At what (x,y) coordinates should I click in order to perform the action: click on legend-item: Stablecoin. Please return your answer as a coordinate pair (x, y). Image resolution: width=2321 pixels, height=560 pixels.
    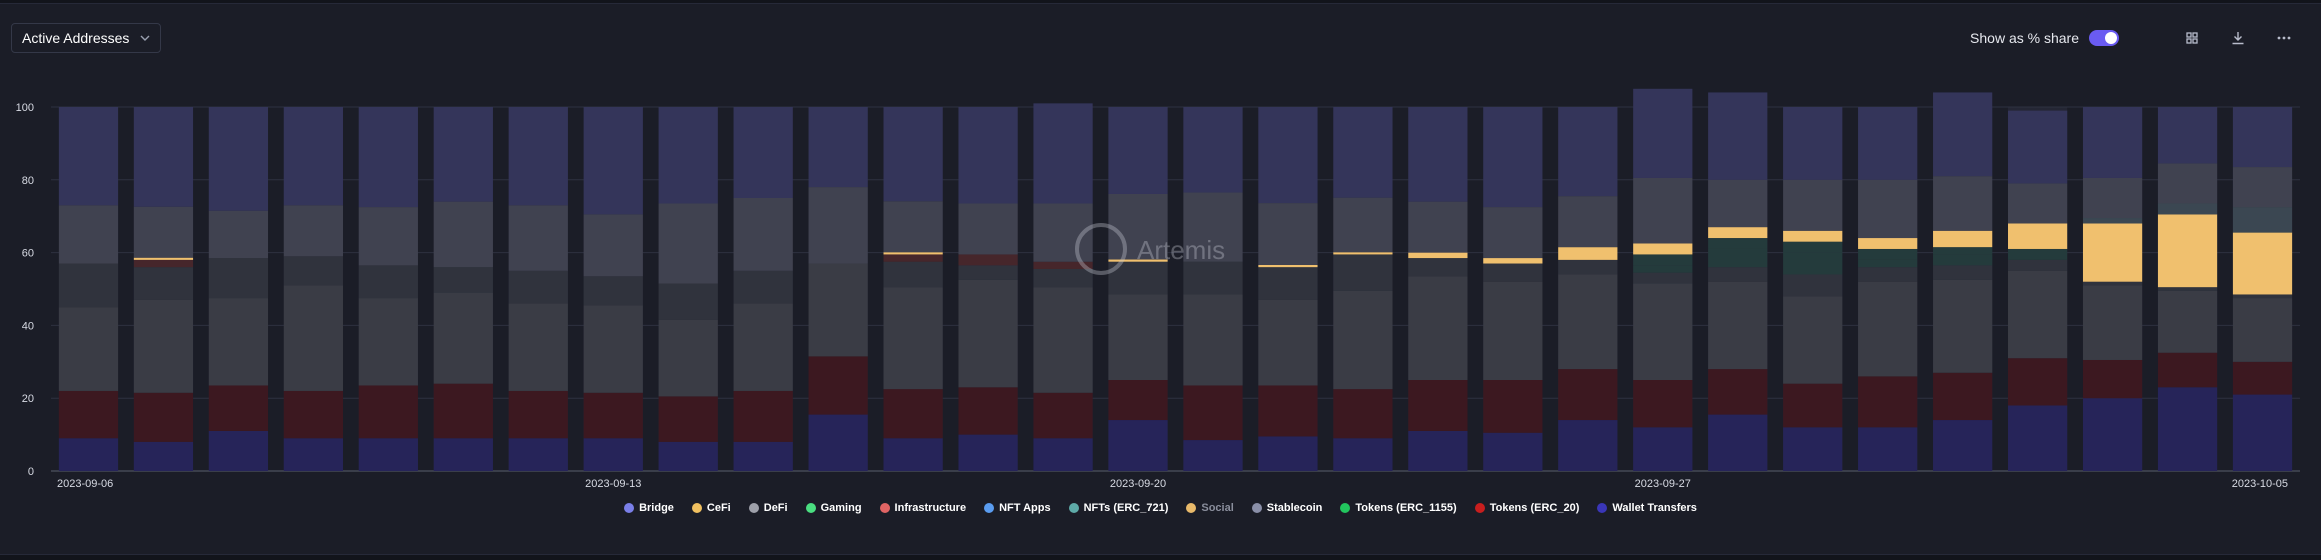
    Looking at the image, I should click on (1286, 508).